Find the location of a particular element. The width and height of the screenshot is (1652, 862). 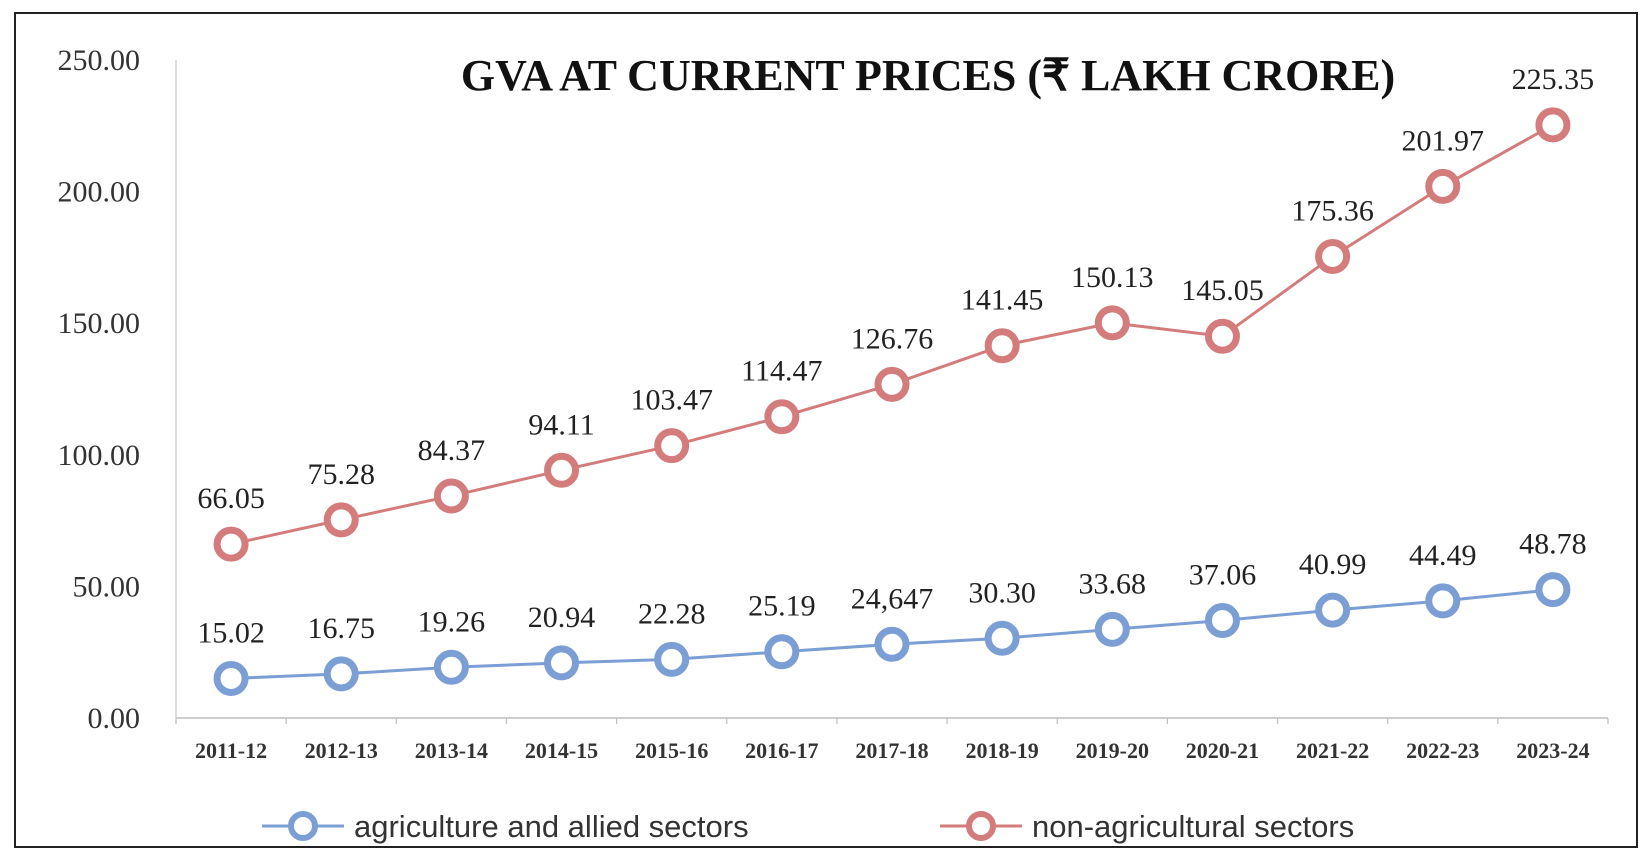

y-tick-label: 200.00 is located at coordinates (99, 192).